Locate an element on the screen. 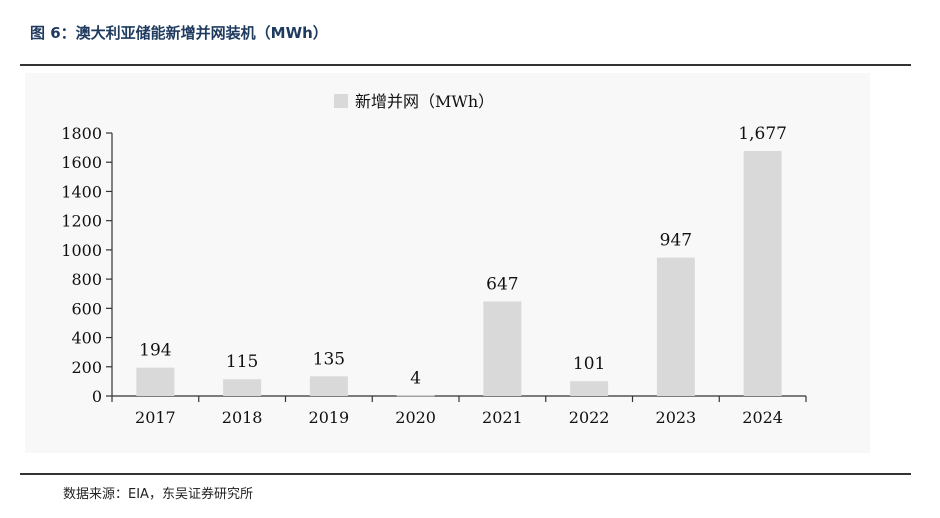 The image size is (940, 518). data-label-2018: 115 is located at coordinates (242, 362).